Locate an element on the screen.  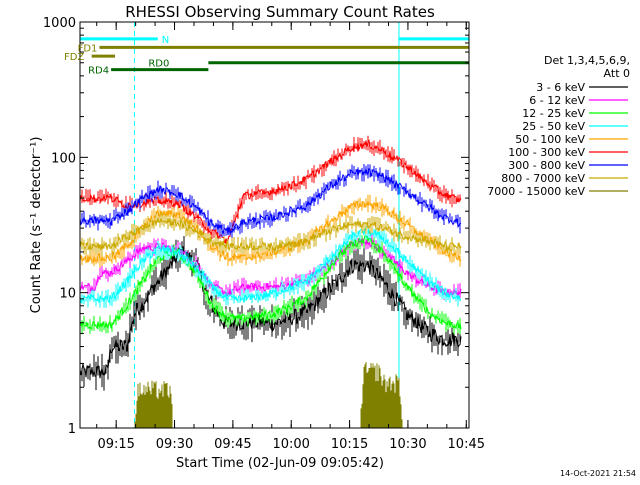
y-tick-label: 1 is located at coordinates (72, 429).